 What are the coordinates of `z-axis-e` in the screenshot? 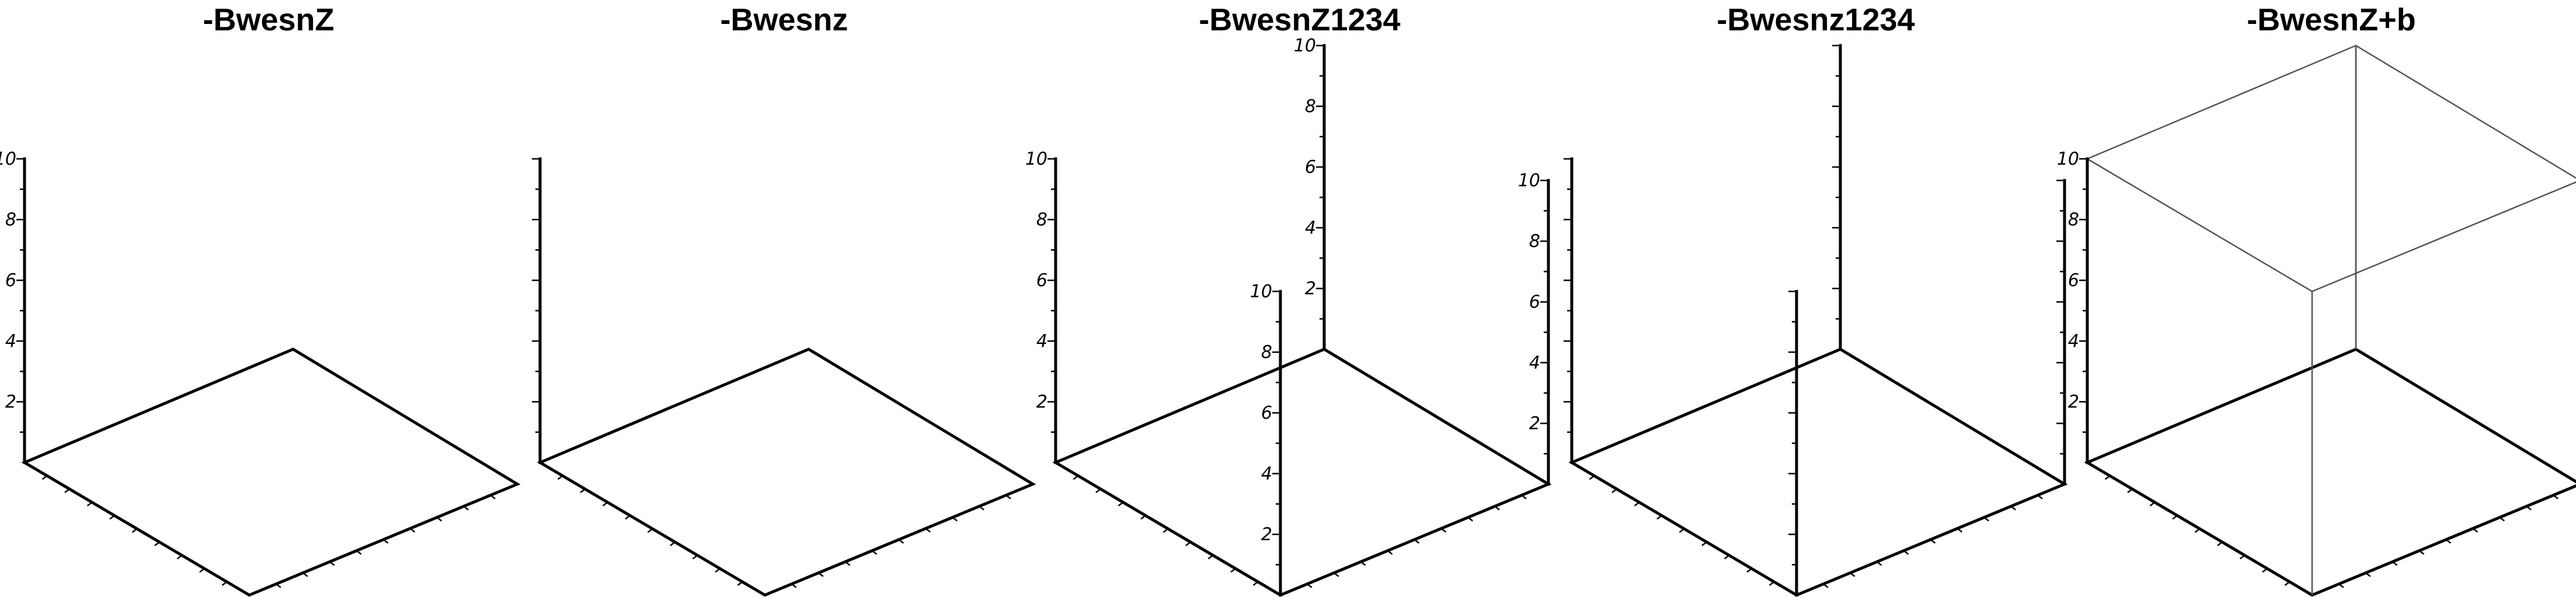 It's located at (2061, 332).